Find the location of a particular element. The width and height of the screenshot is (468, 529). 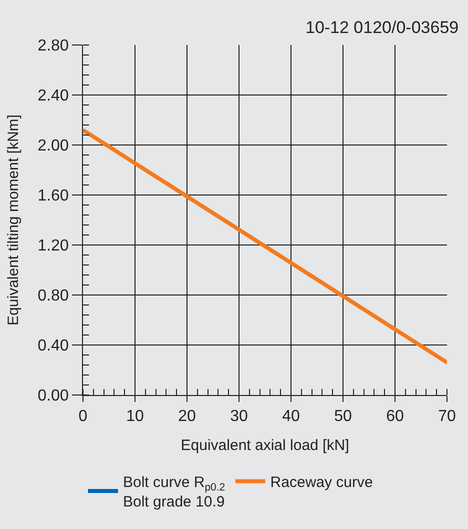

y-axis-title: Equivalent tilting moment [kNm] is located at coordinates (13, 220).